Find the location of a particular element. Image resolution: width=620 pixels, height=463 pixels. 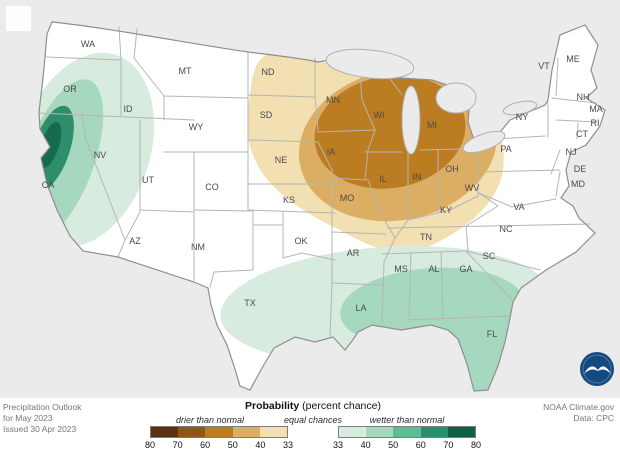

state-label-de: DE is located at coordinates (580, 169).